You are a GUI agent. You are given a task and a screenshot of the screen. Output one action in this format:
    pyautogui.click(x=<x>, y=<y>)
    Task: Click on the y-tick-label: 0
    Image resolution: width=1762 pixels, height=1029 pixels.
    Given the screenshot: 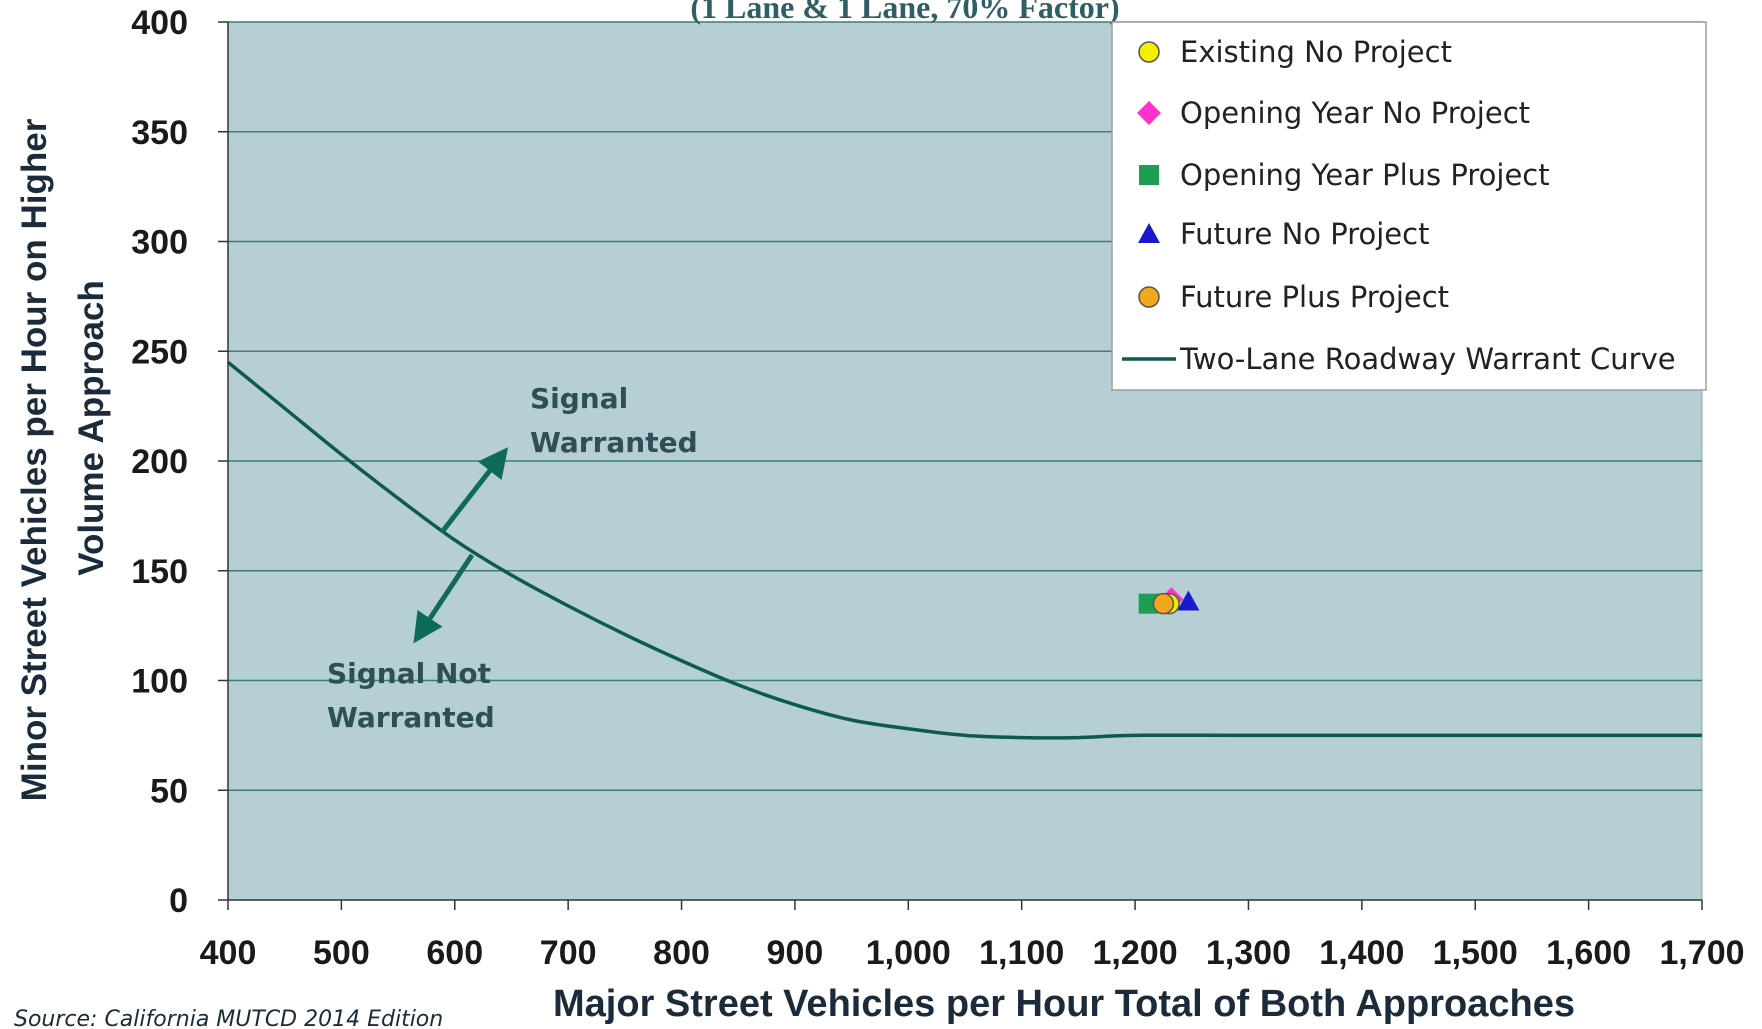 What is the action you would take?
    pyautogui.click(x=178, y=901)
    